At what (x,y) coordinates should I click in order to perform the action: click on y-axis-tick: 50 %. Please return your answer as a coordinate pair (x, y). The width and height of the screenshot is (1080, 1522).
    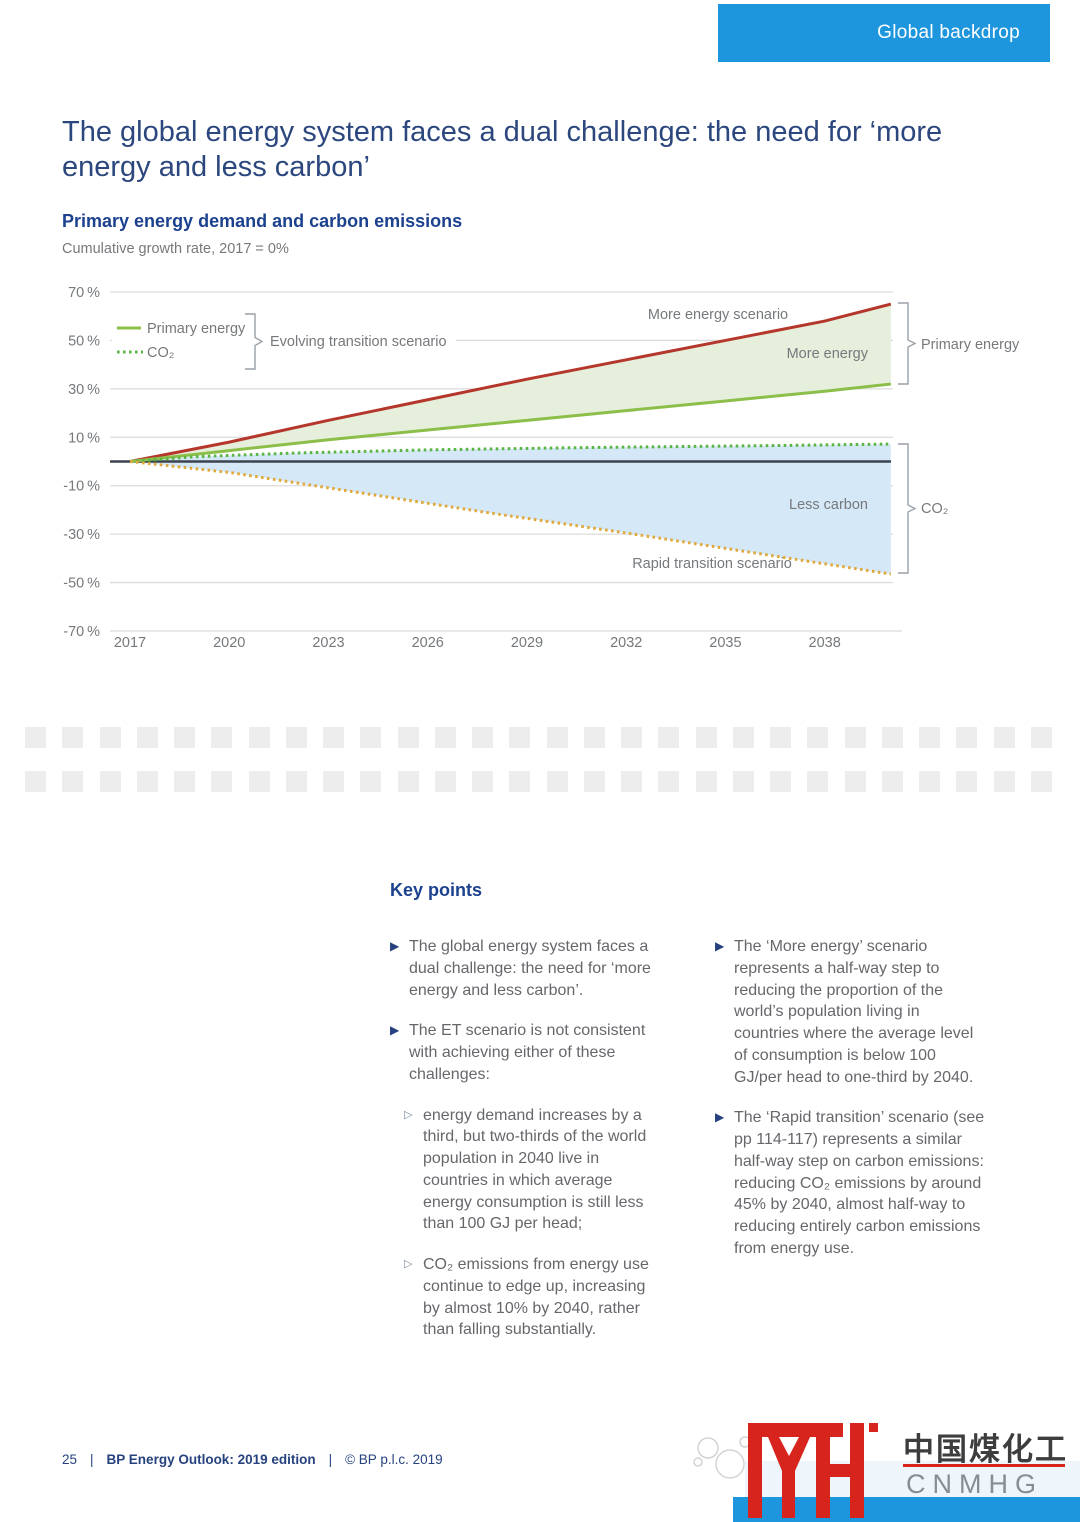
    Looking at the image, I should click on (84, 341).